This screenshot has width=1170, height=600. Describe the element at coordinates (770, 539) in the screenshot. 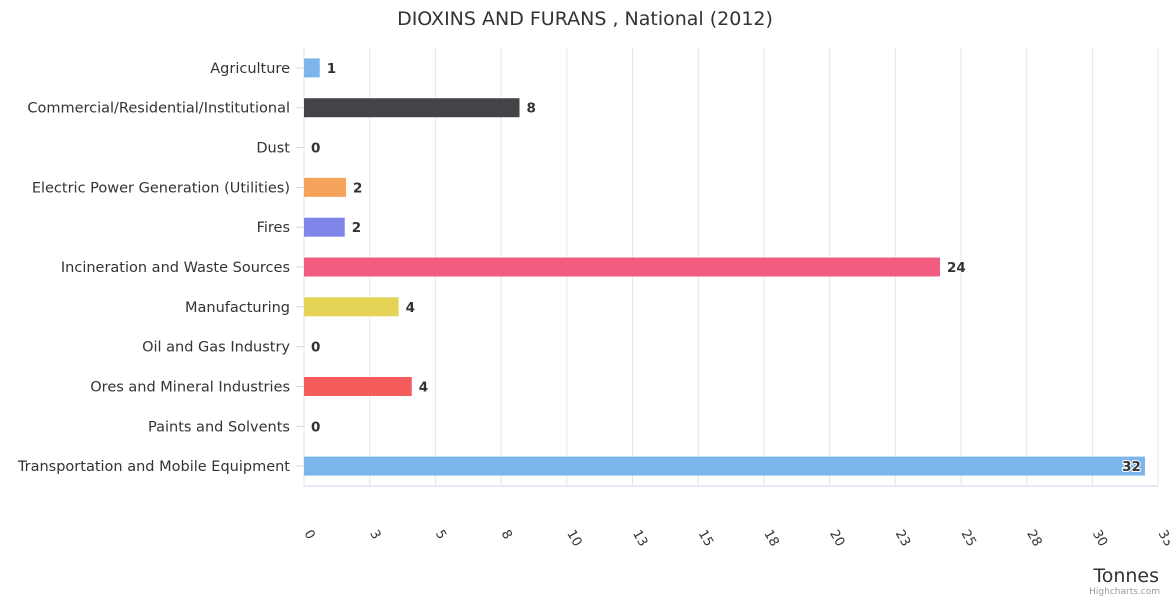

I see `tick-label: 18` at that location.